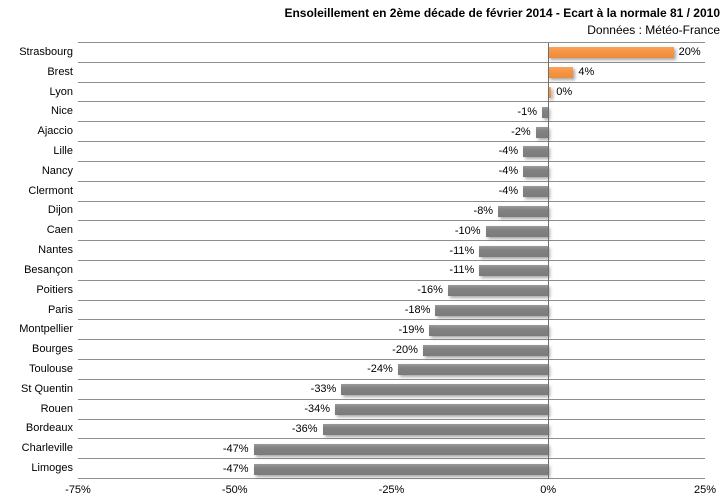 This screenshot has height=503, width=727. What do you see at coordinates (391, 231) in the screenshot?
I see `chart-row: -10%` at bounding box center [391, 231].